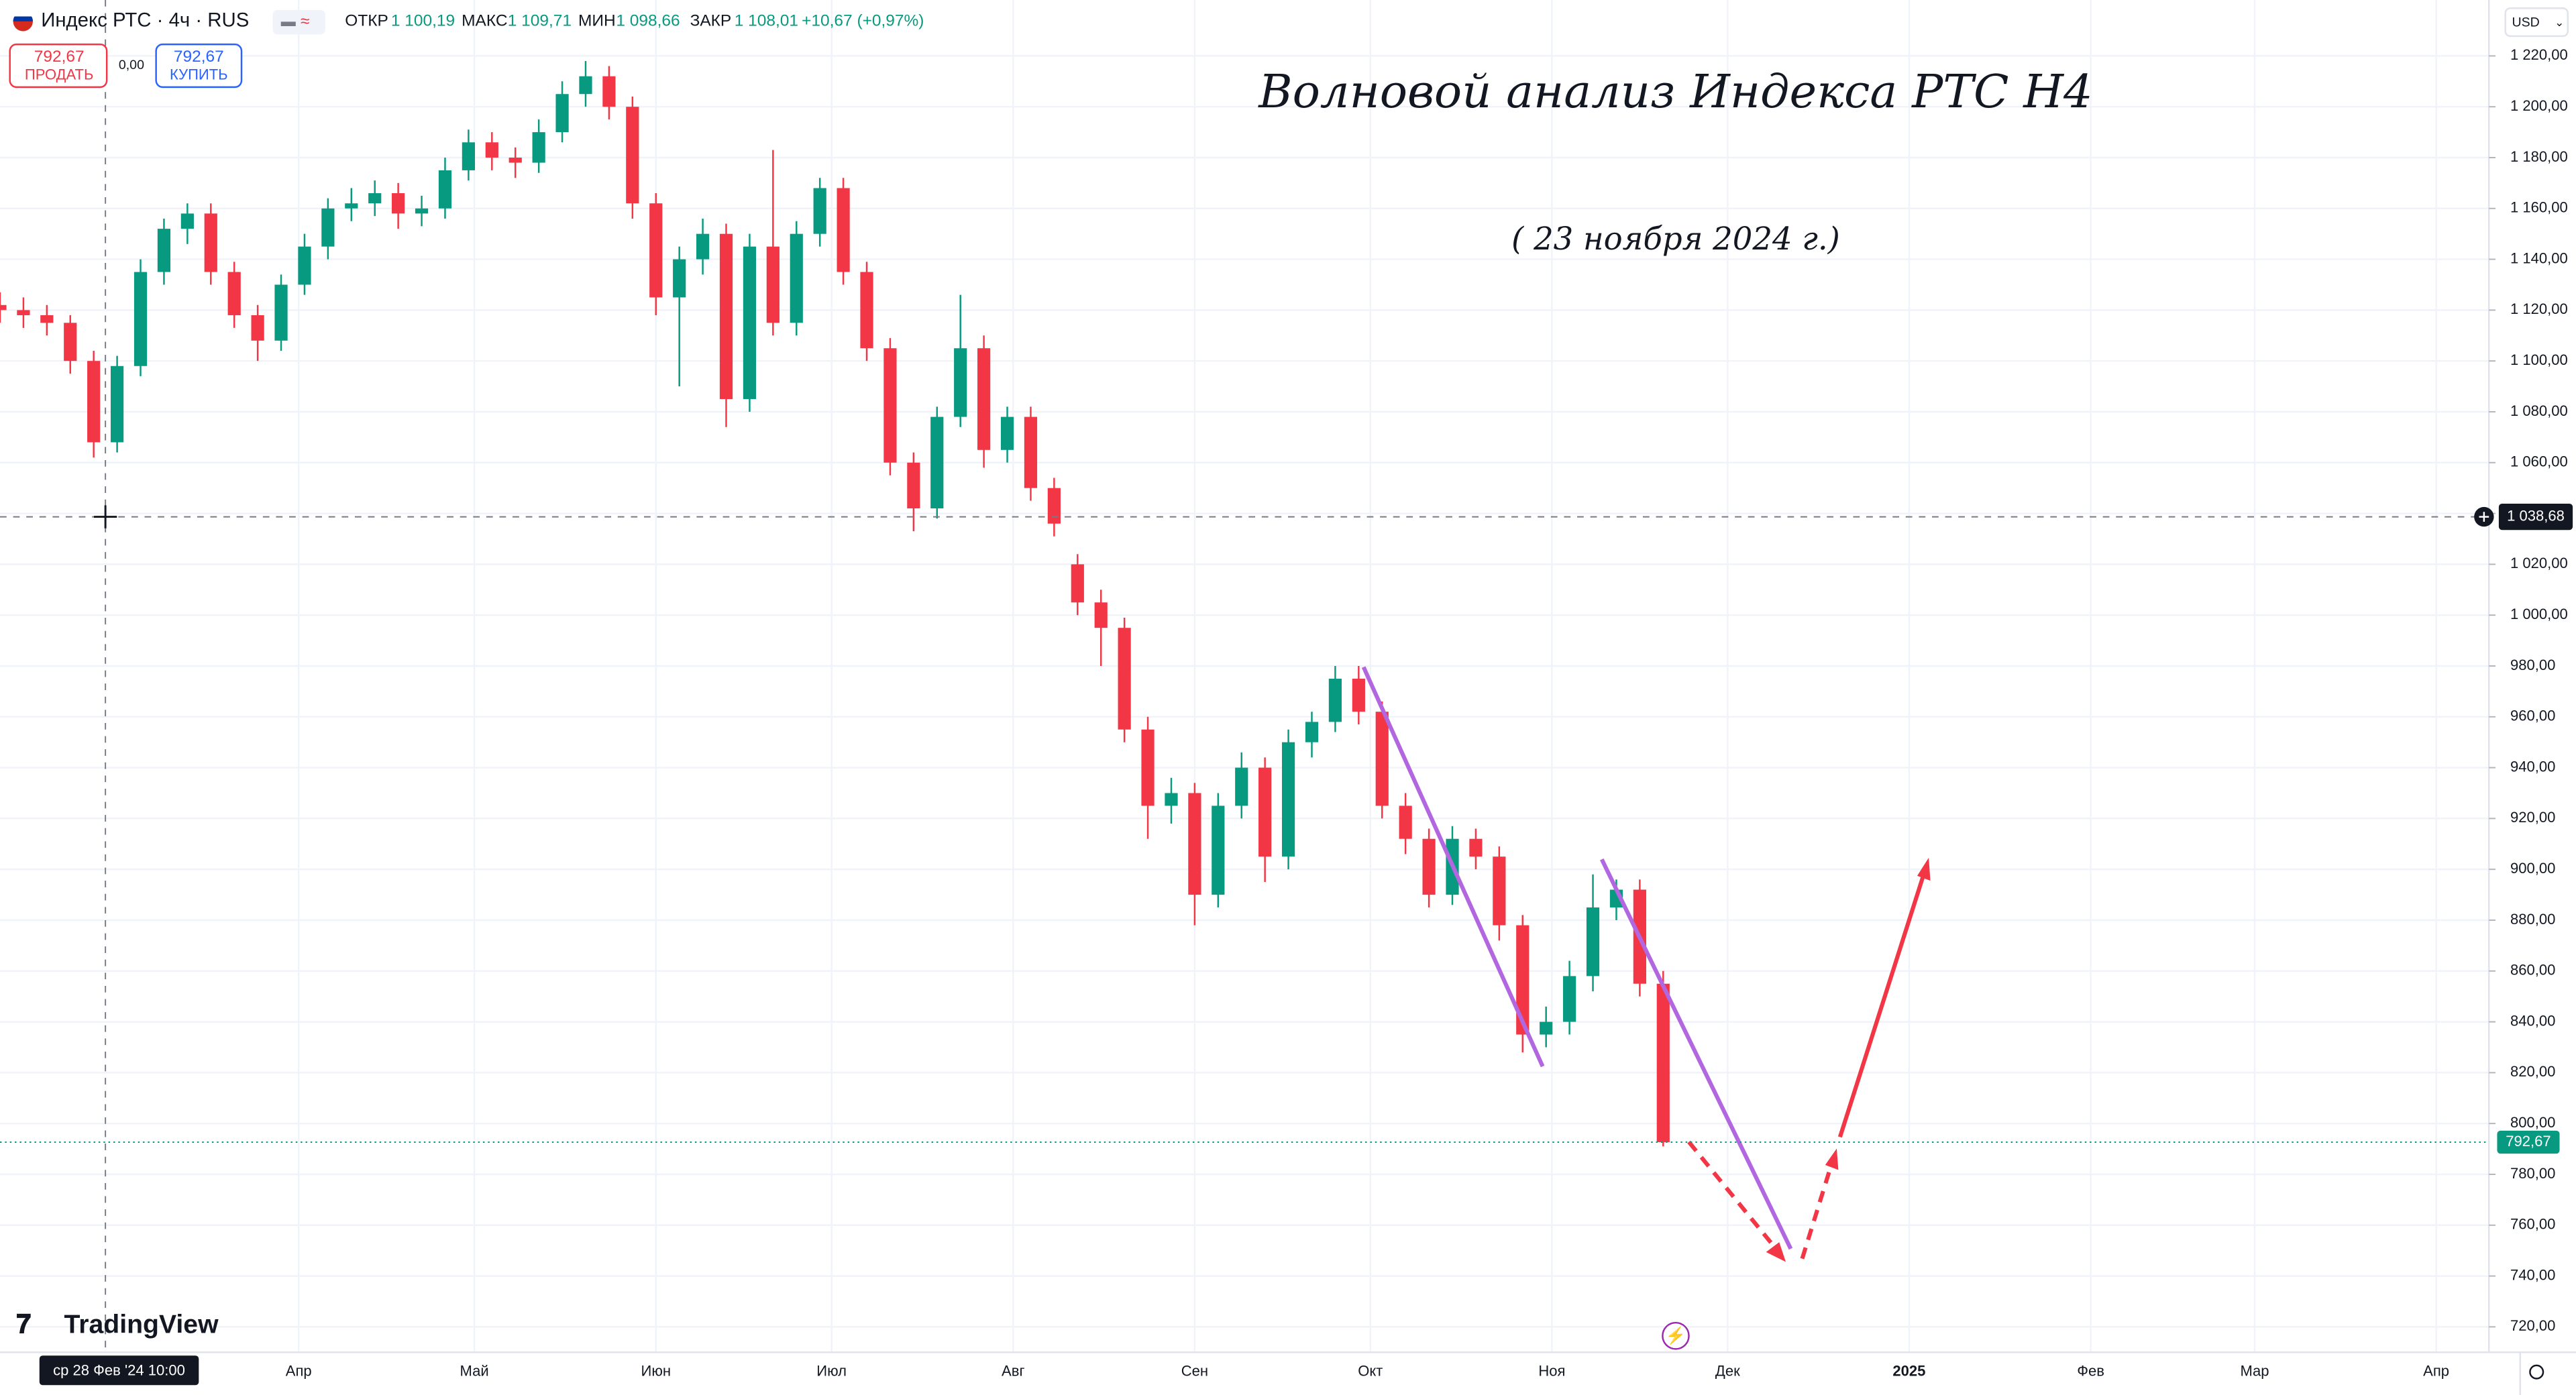 This screenshot has width=2576, height=1395. I want to click on x-tick-label: Окт, so click(1370, 1371).